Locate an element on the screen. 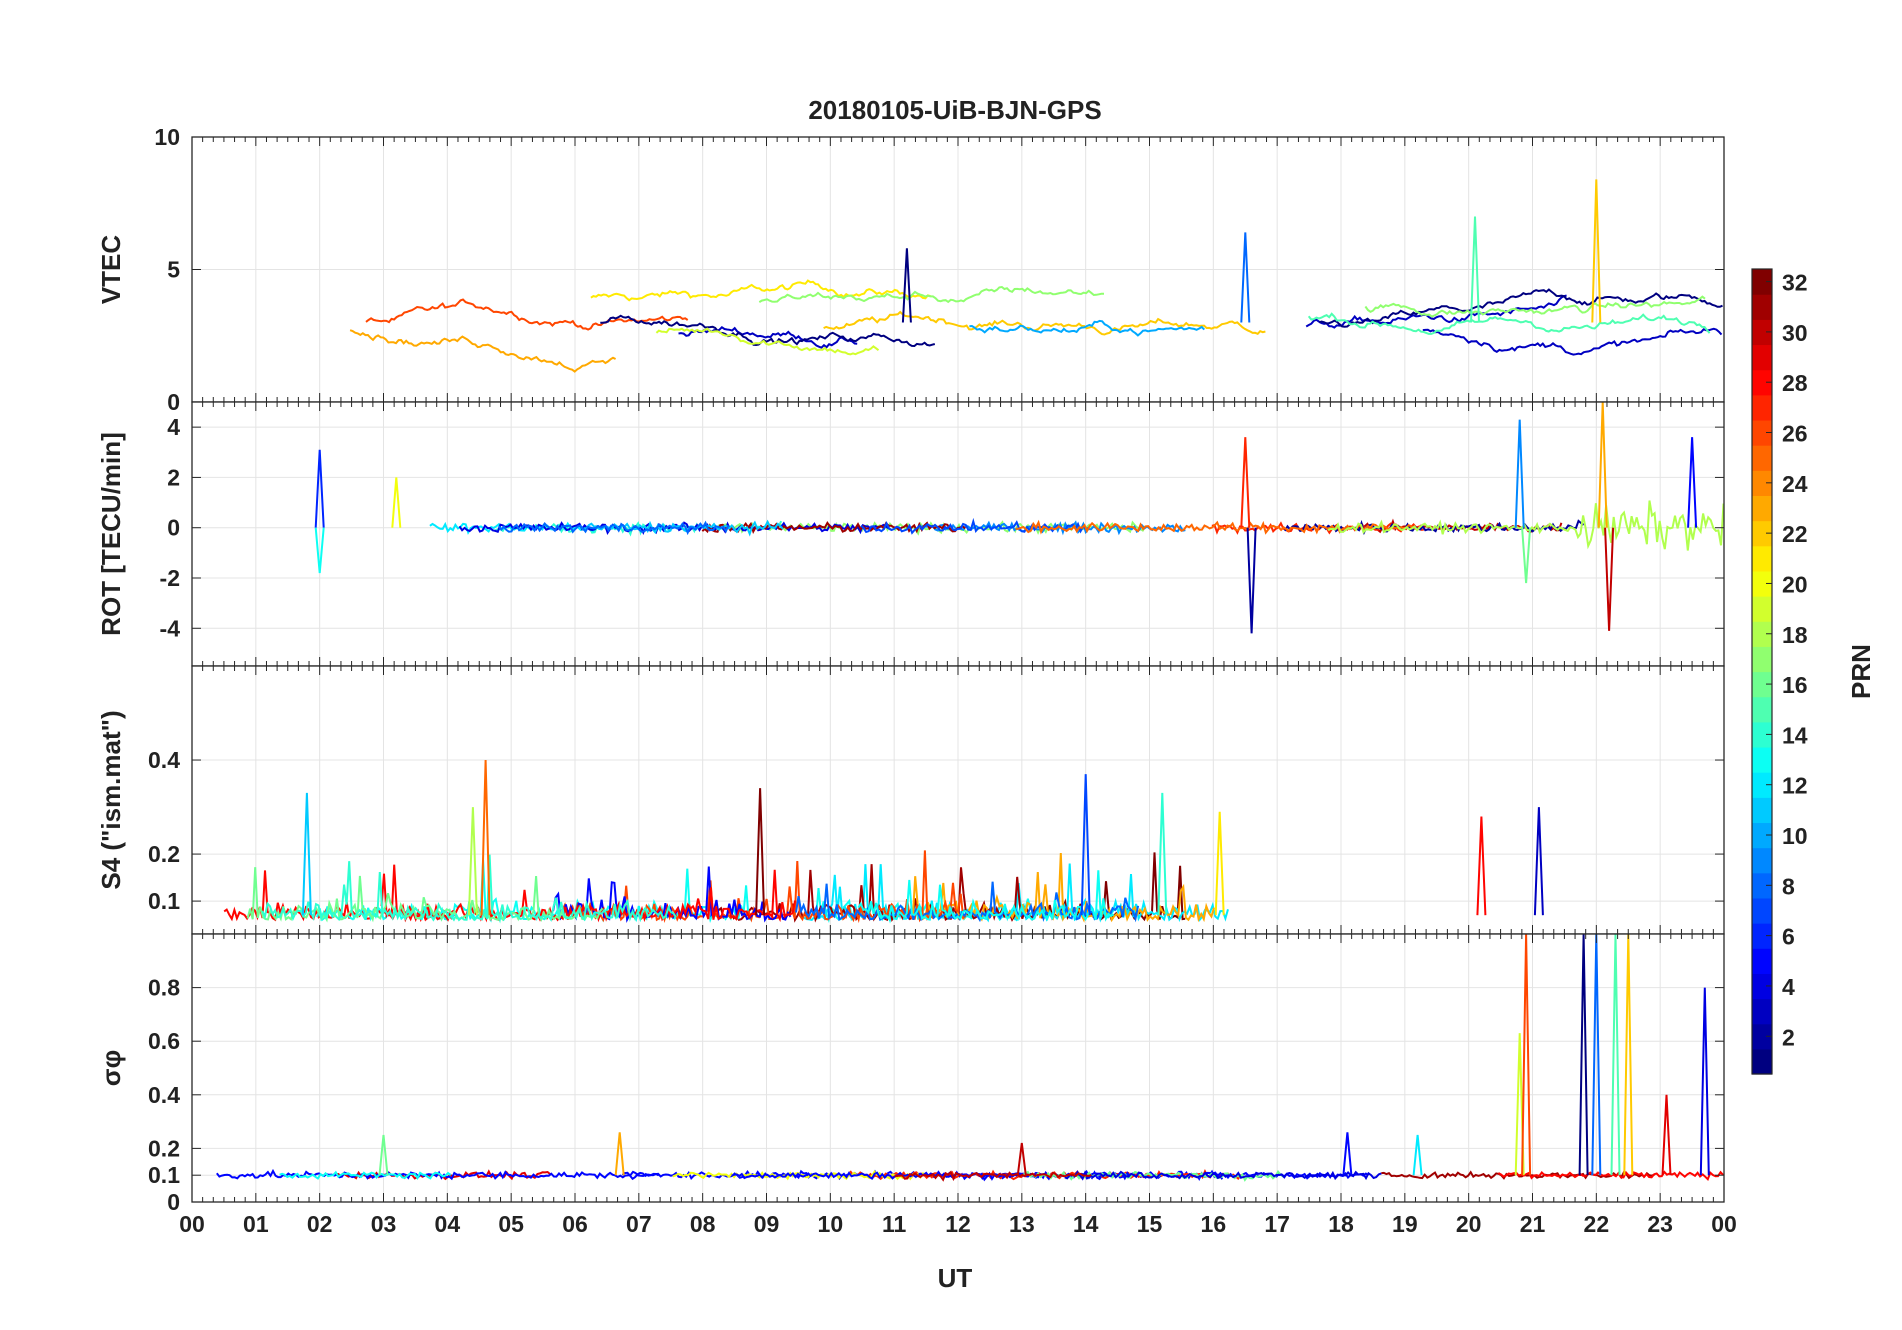 This screenshot has height=1330, width=1902. colorbar-tick-label: 32 is located at coordinates (1795, 283).